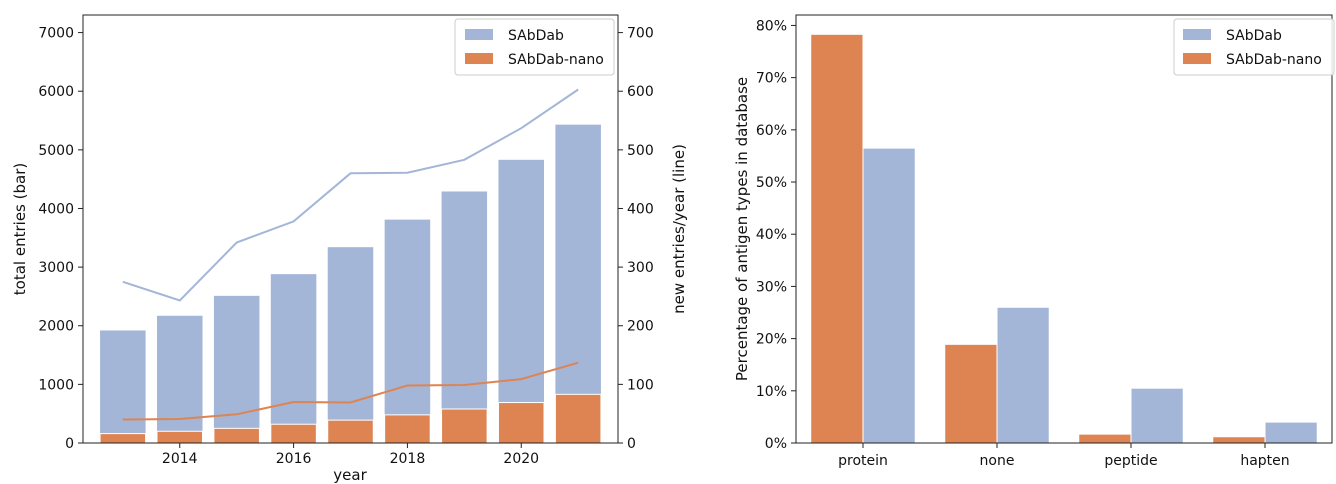  I want to click on left-x-ticks: 2014 2016 2018 2020, so click(350, 455).